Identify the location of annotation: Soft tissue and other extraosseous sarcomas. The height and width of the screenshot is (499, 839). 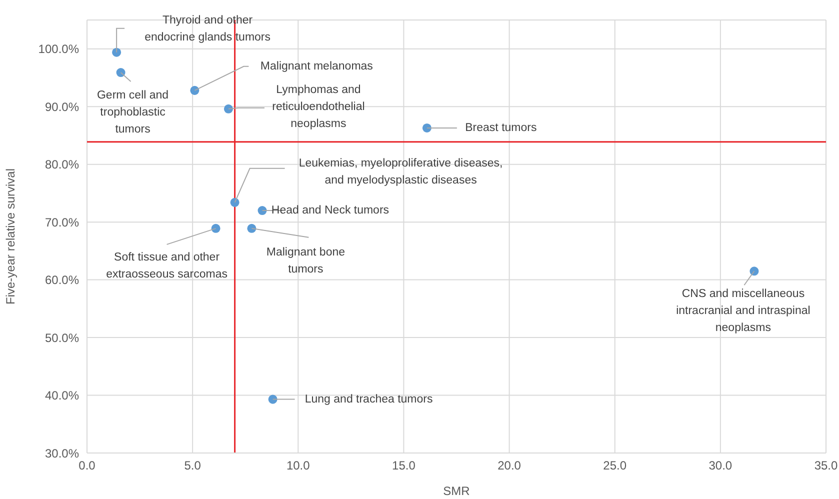
(167, 265).